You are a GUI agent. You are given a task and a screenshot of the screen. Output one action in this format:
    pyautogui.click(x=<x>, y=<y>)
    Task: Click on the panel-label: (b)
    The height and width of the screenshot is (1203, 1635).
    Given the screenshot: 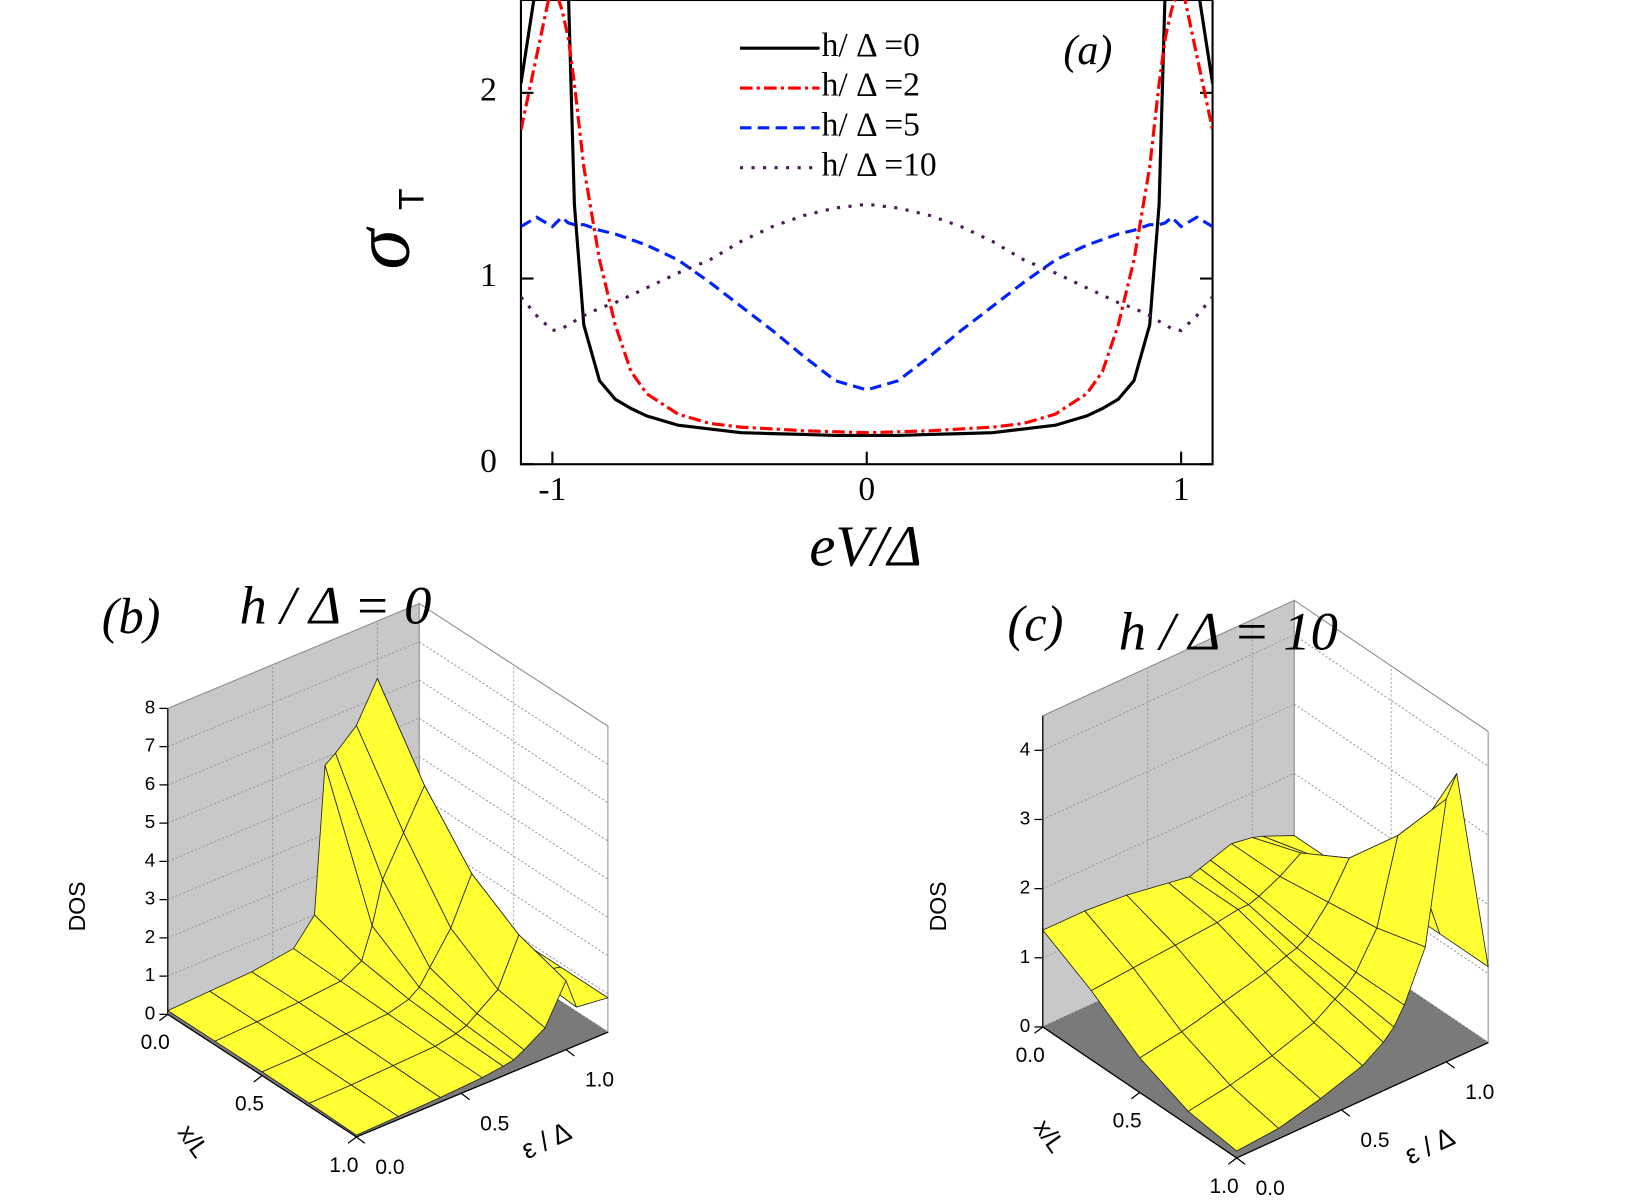 What is the action you would take?
    pyautogui.click(x=131, y=616)
    